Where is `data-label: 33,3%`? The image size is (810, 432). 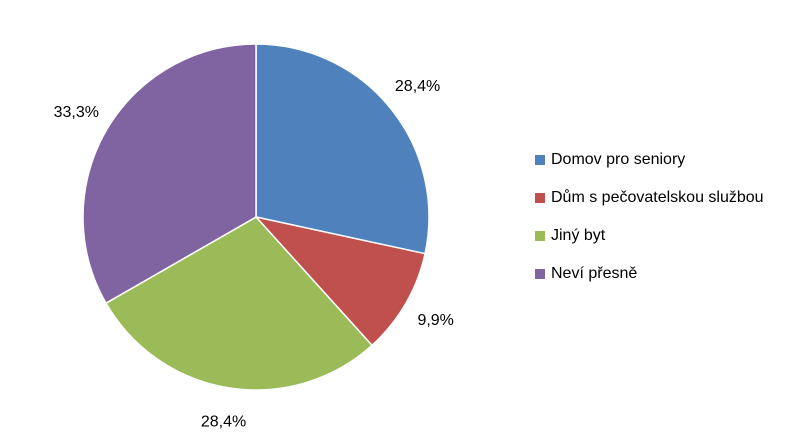
data-label: 33,3% is located at coordinates (76, 112).